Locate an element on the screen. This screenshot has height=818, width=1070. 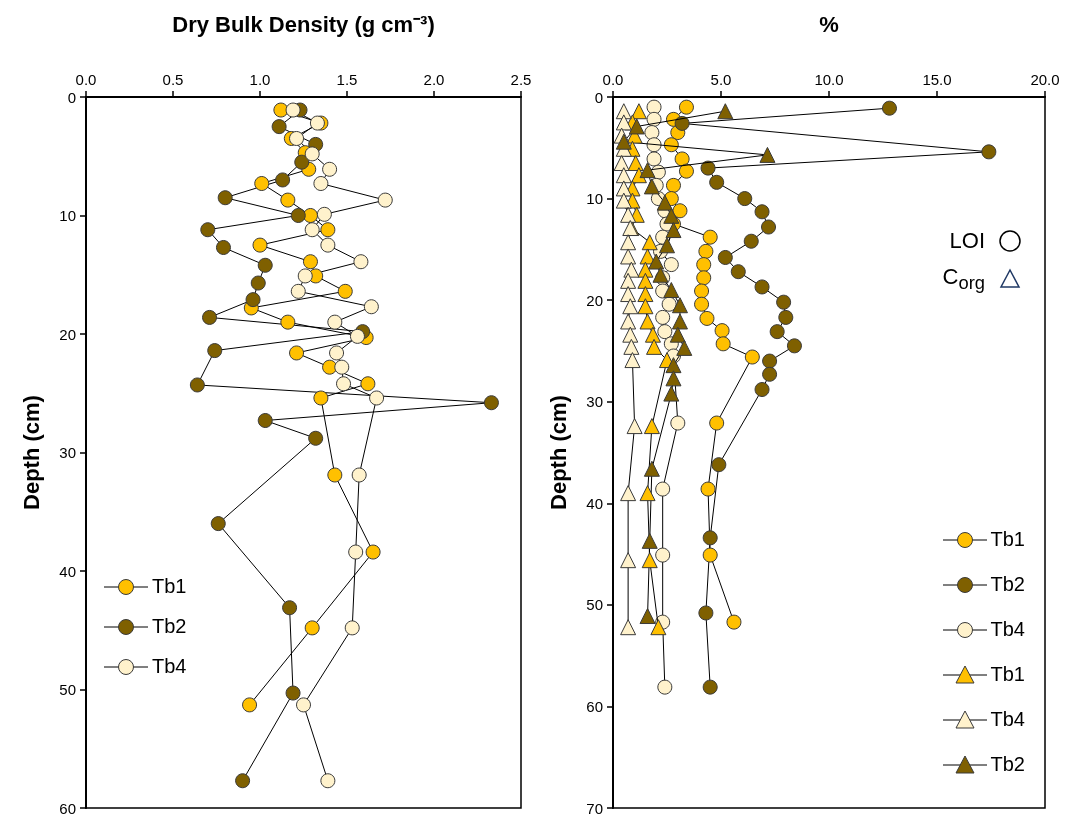
y-tick-label: 10 is located at coordinates (67, 215).